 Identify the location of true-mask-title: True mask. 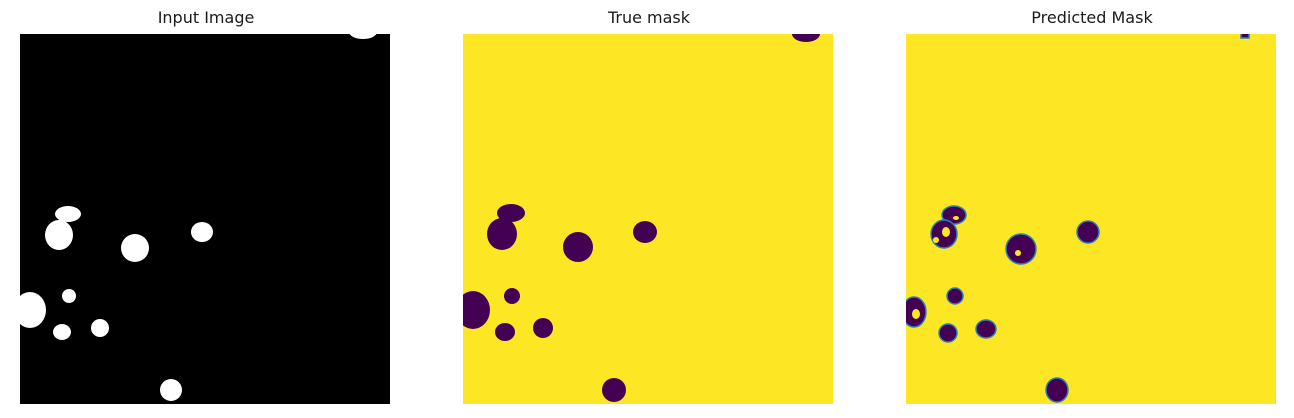
(649, 17).